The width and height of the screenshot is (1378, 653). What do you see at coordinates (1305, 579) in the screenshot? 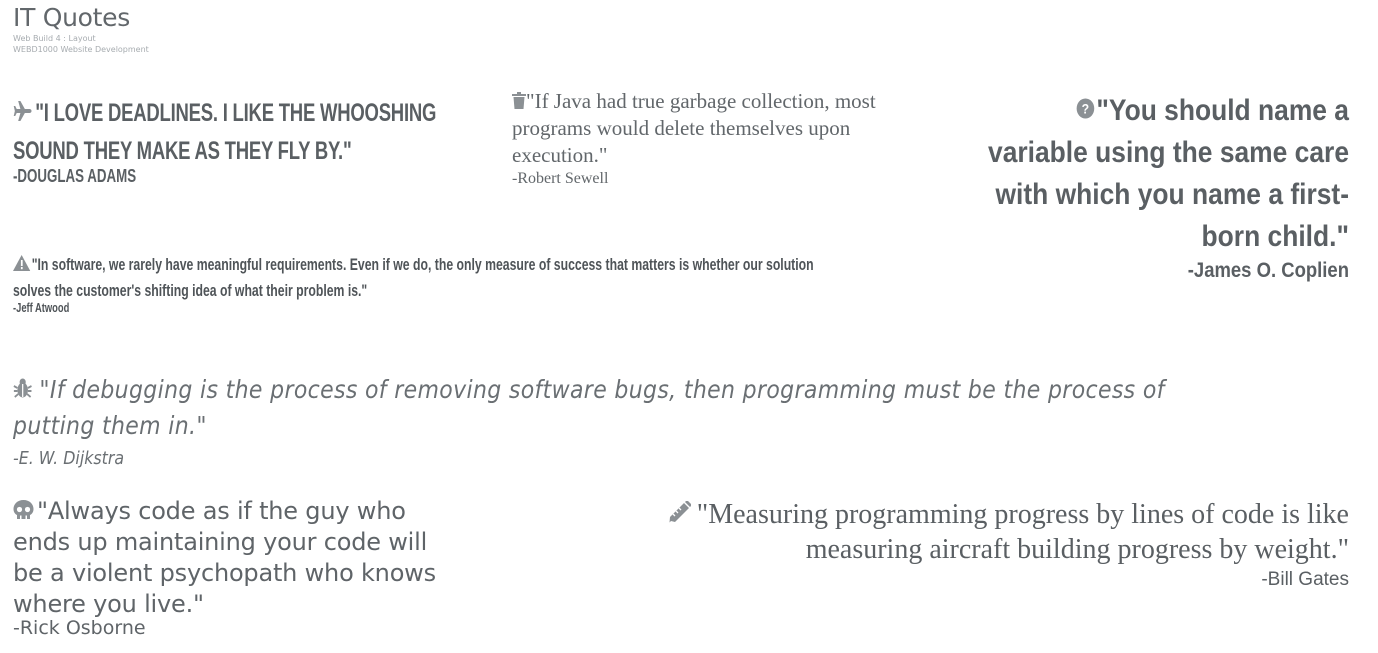
I see `quote-author: -Bill Gates` at bounding box center [1305, 579].